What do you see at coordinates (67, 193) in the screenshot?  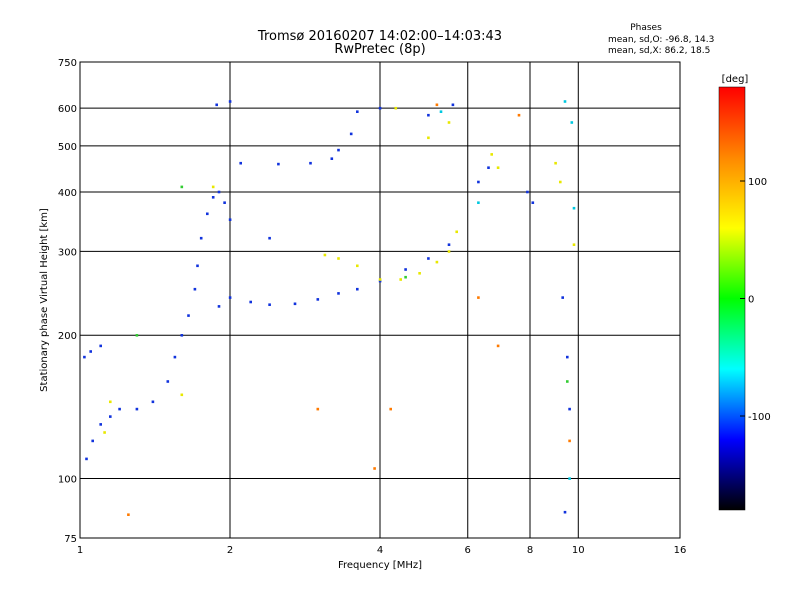 I see `y-tick-label: 400` at bounding box center [67, 193].